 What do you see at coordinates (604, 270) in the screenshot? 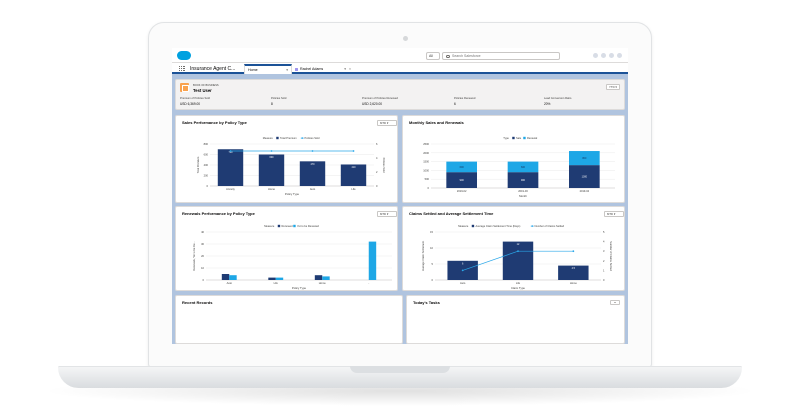
I see `y2-tick-label: 1` at bounding box center [604, 270].